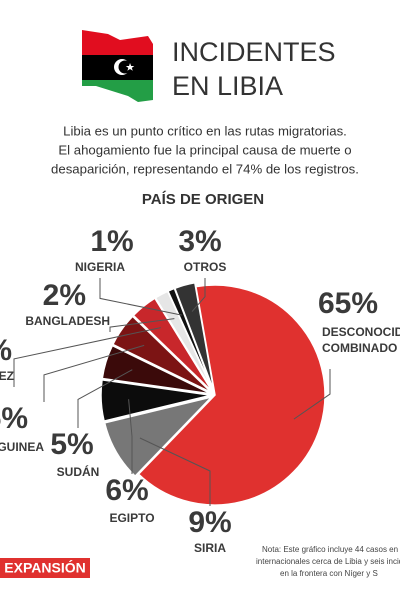 The image size is (400, 600). Describe the element at coordinates (359, 348) in the screenshot. I see `category-label: COMBINADO` at that location.